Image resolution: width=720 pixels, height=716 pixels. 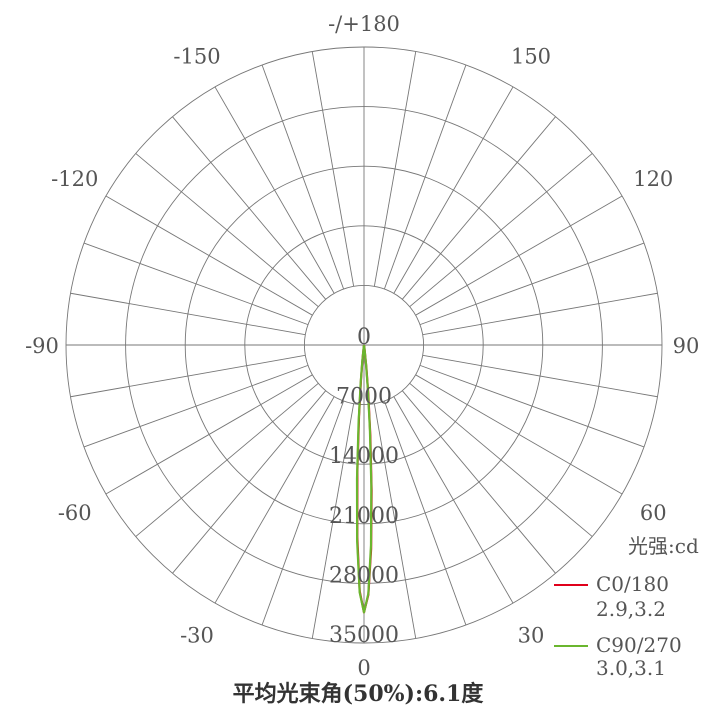 I want to click on radial-tick-label: 28000, so click(x=364, y=575).